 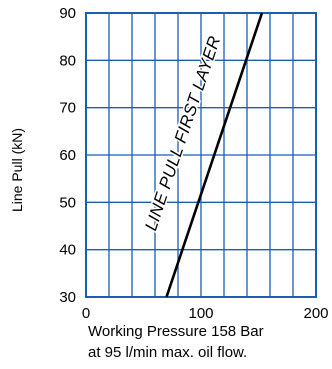 I want to click on y-tick-label: 50, so click(x=67, y=202).